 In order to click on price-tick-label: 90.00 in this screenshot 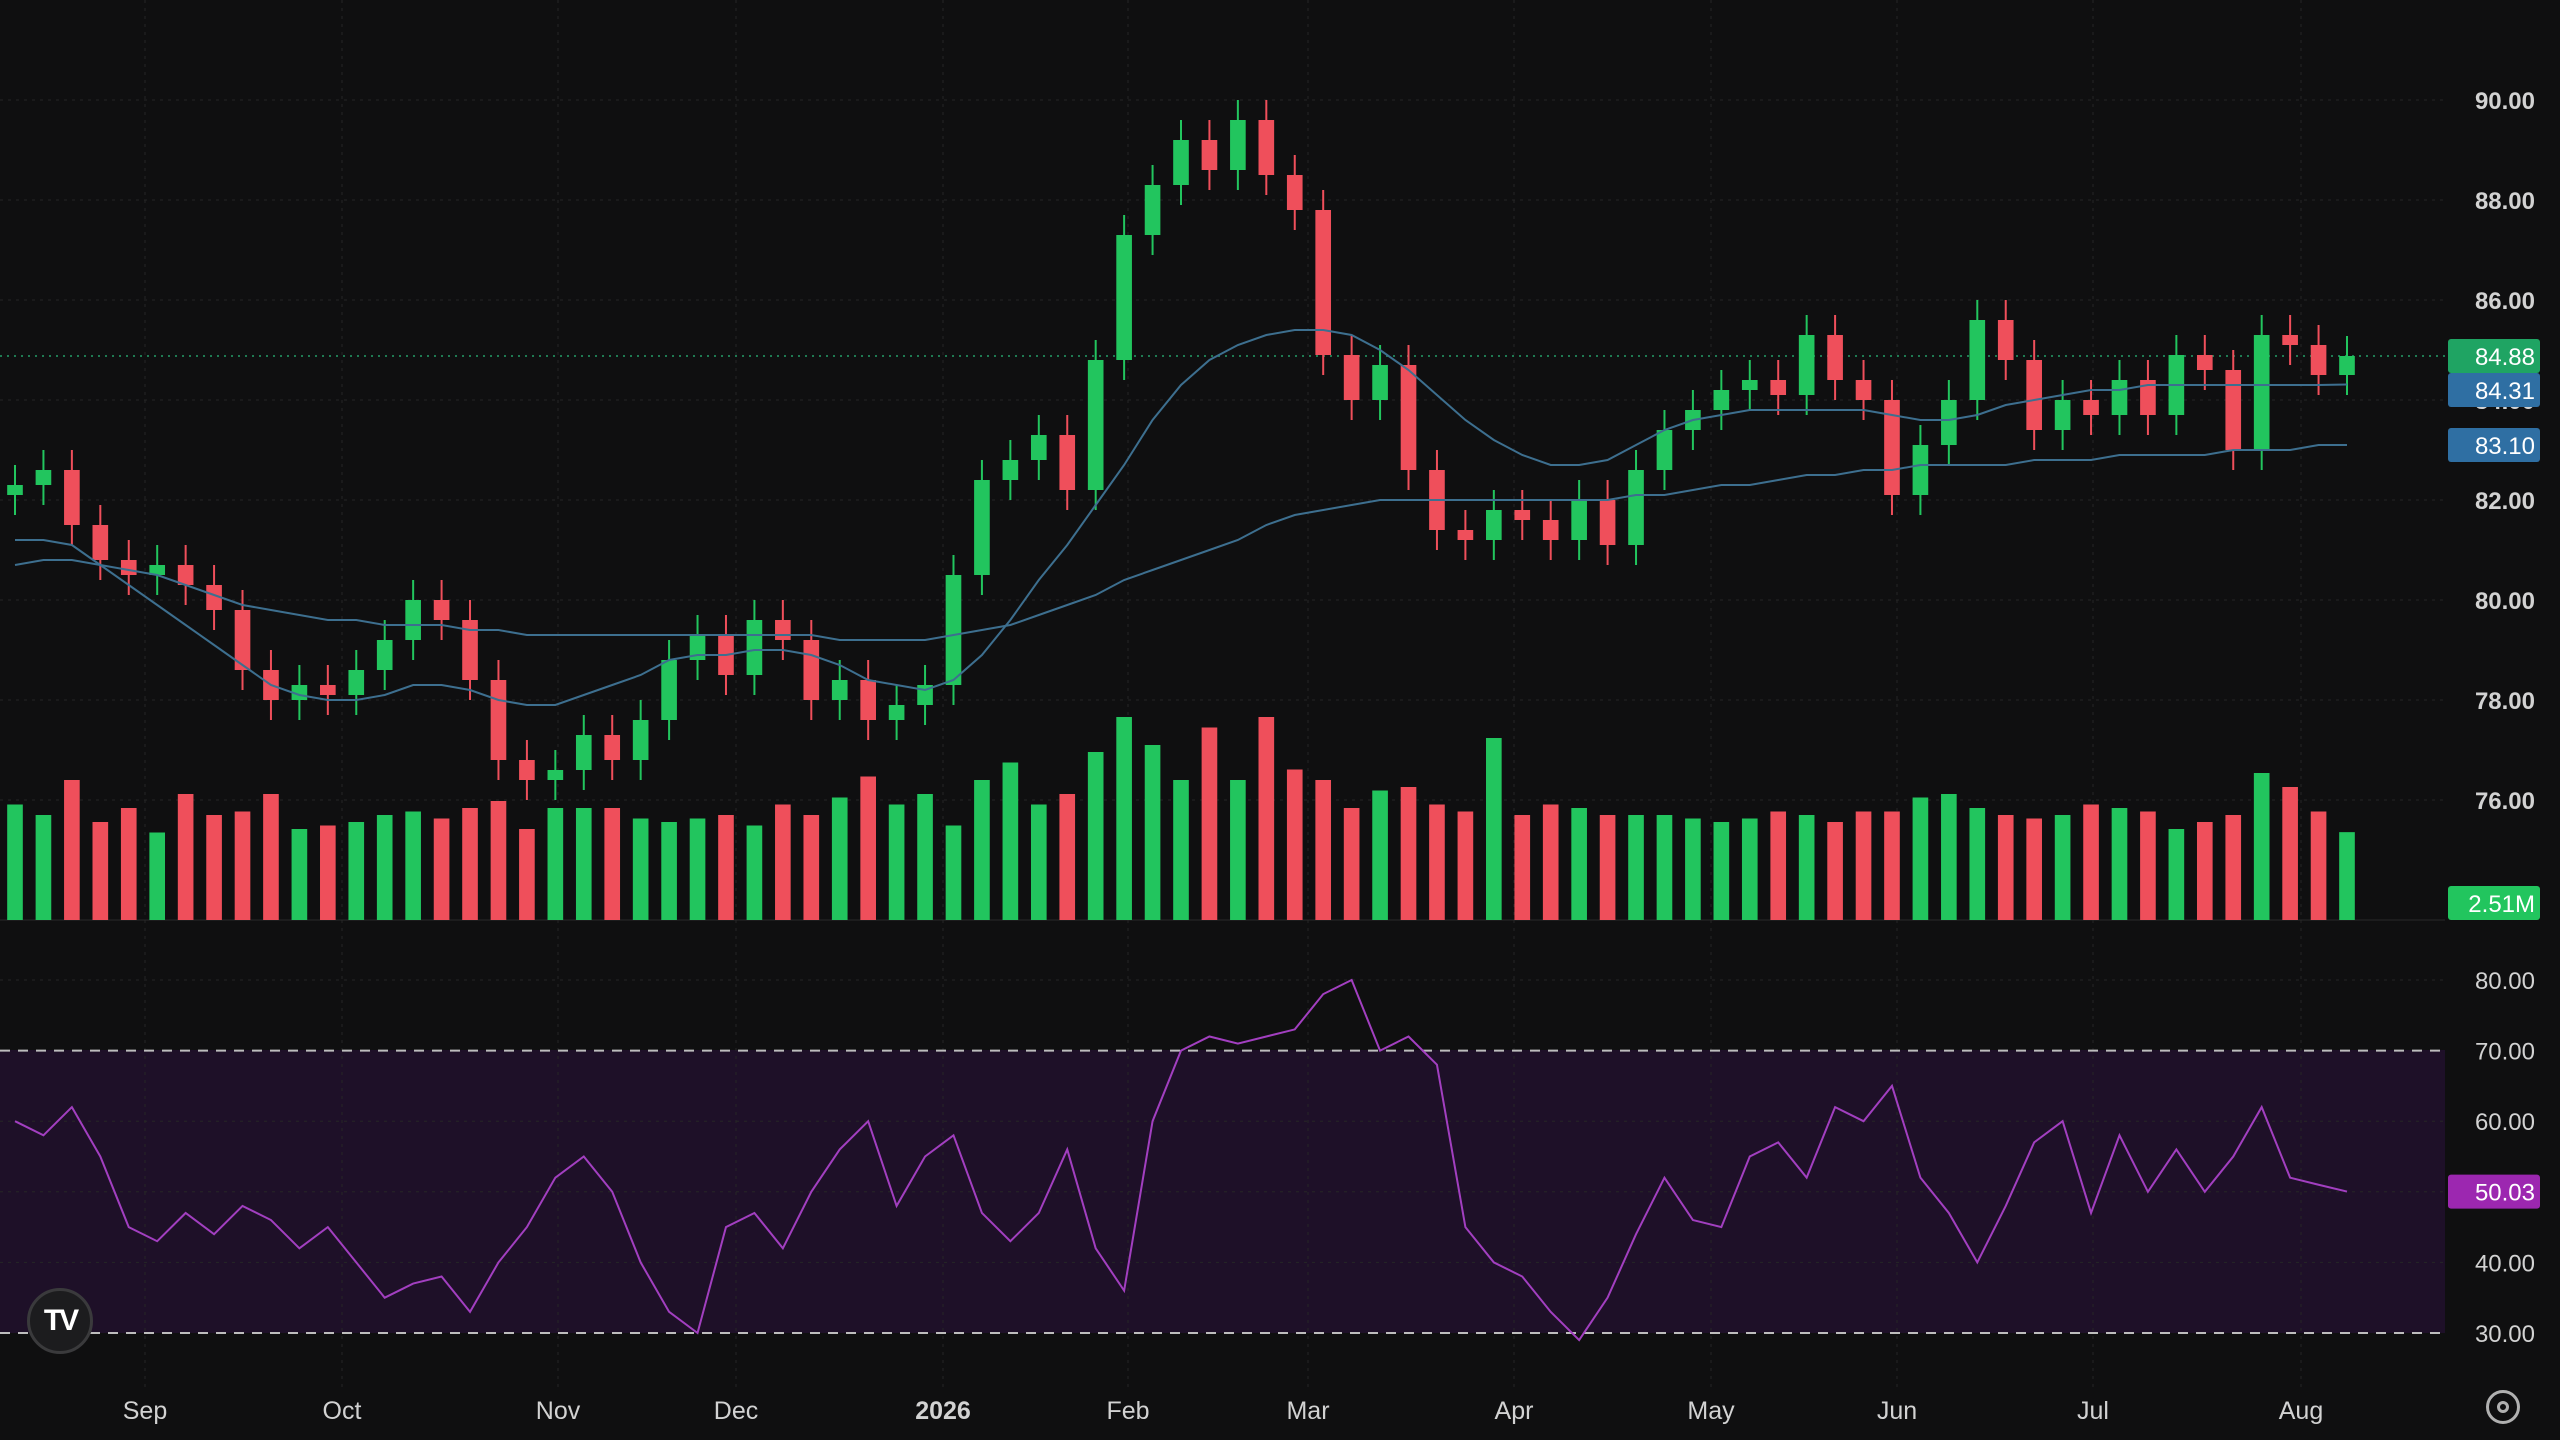, I will do `click(2505, 101)`.